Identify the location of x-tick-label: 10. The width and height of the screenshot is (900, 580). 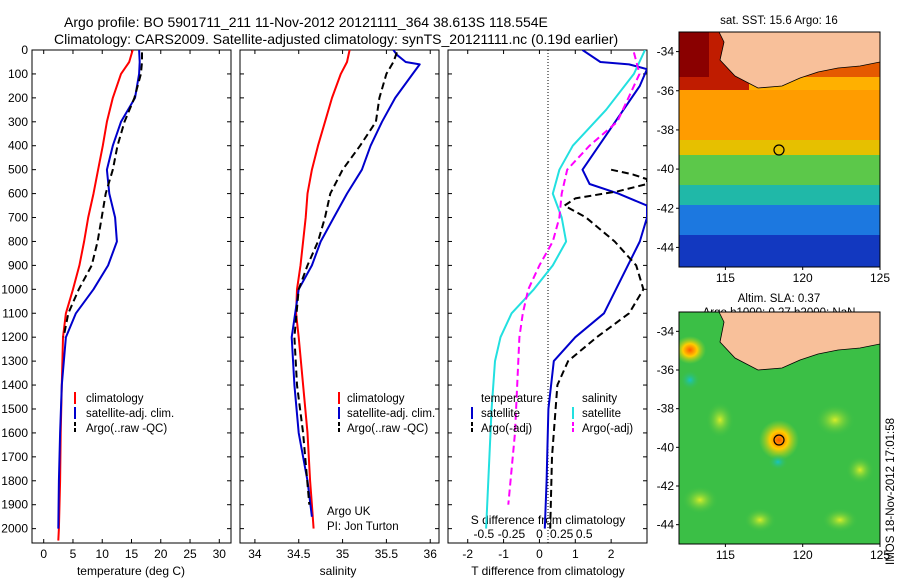
(103, 554).